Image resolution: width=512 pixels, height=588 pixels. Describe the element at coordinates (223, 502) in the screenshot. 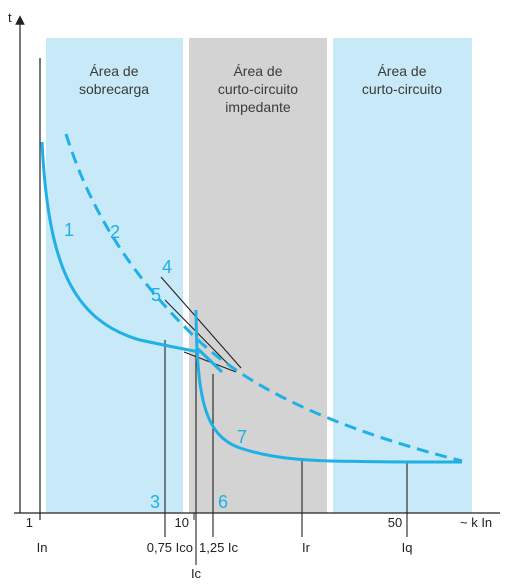

I see `curve-label-6: 6` at that location.